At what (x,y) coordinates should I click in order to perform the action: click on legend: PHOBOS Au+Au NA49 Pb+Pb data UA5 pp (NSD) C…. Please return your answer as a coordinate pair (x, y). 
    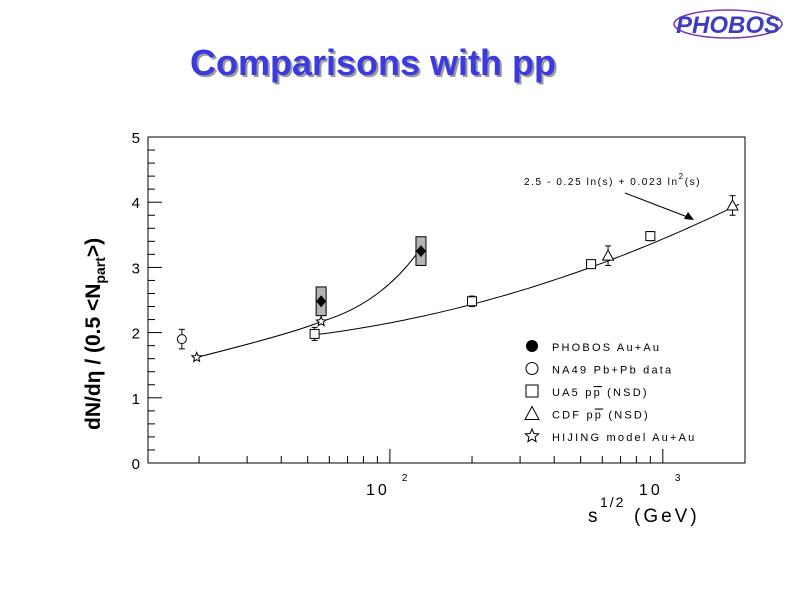
    Looking at the image, I should click on (610, 392).